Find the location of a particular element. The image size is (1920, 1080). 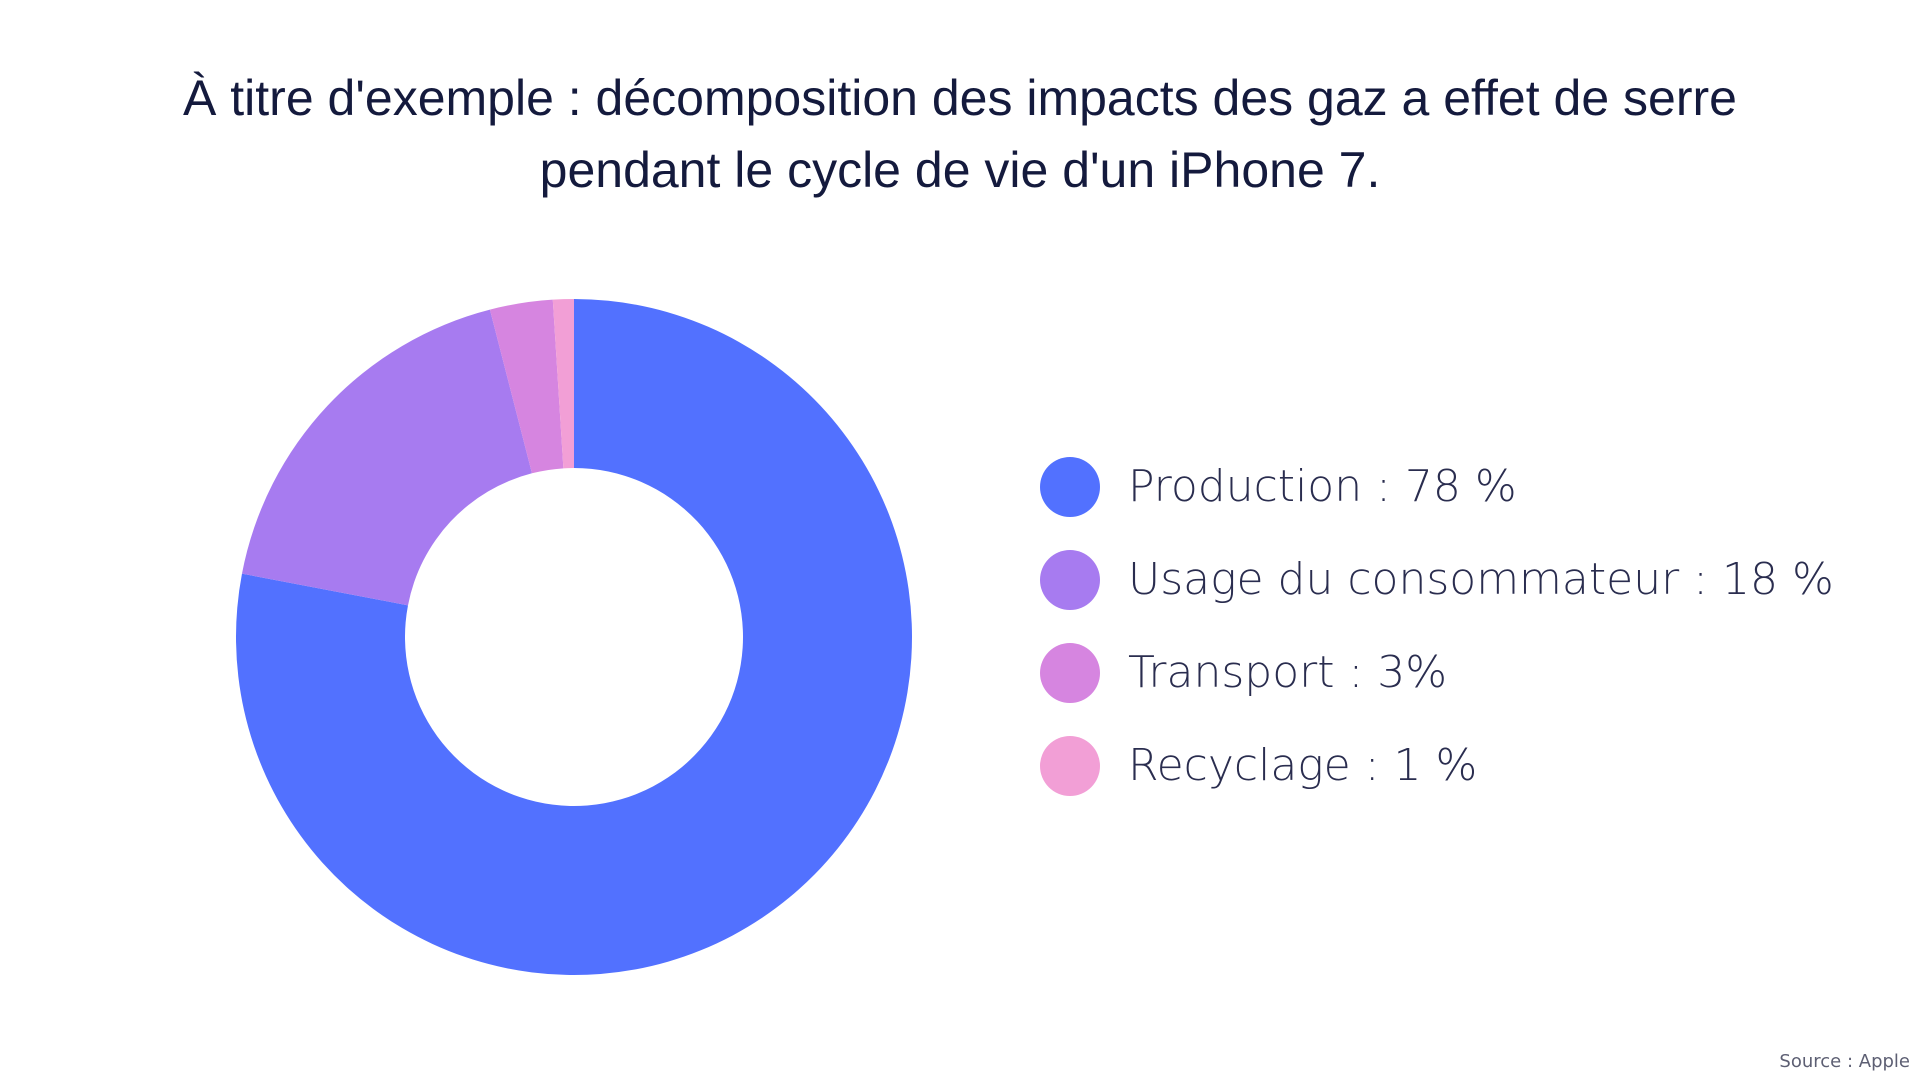

legend-label-recyclage: Recyclage : 1 % is located at coordinates (1303, 765).